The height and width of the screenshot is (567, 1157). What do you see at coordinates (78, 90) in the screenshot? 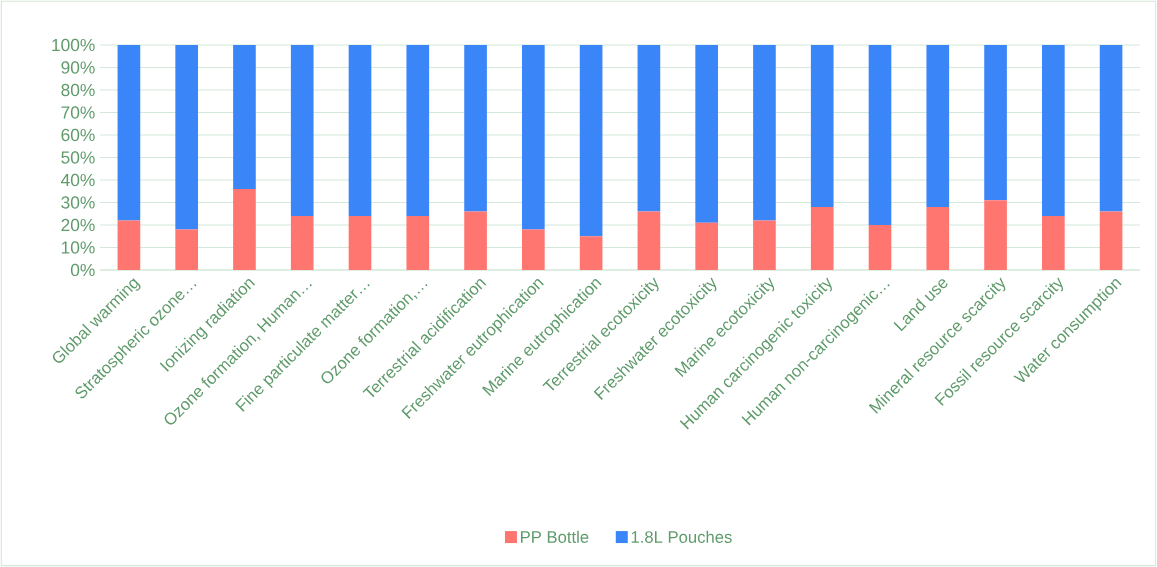
I see `y-tick-label: 80%` at bounding box center [78, 90].